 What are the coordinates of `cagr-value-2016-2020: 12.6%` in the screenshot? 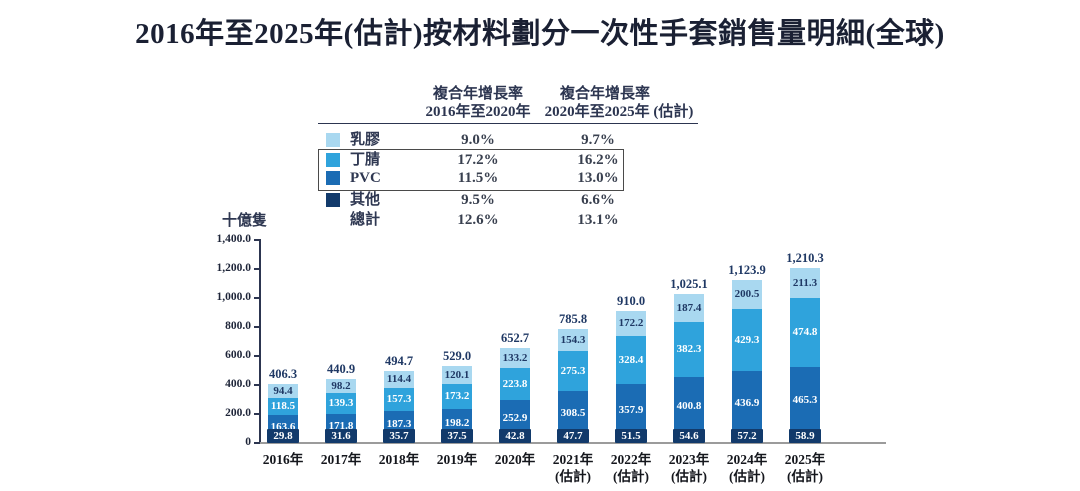 It's located at (478, 220).